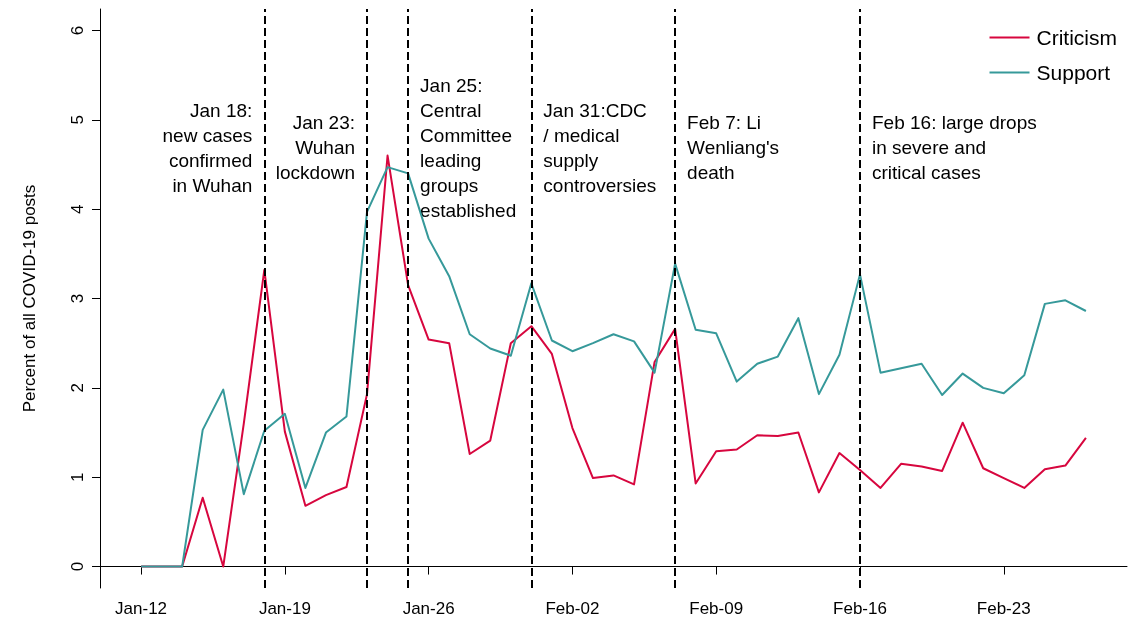  I want to click on ref-line-label: Feb 16: large drops in severe and critical cases, so click(954, 148).